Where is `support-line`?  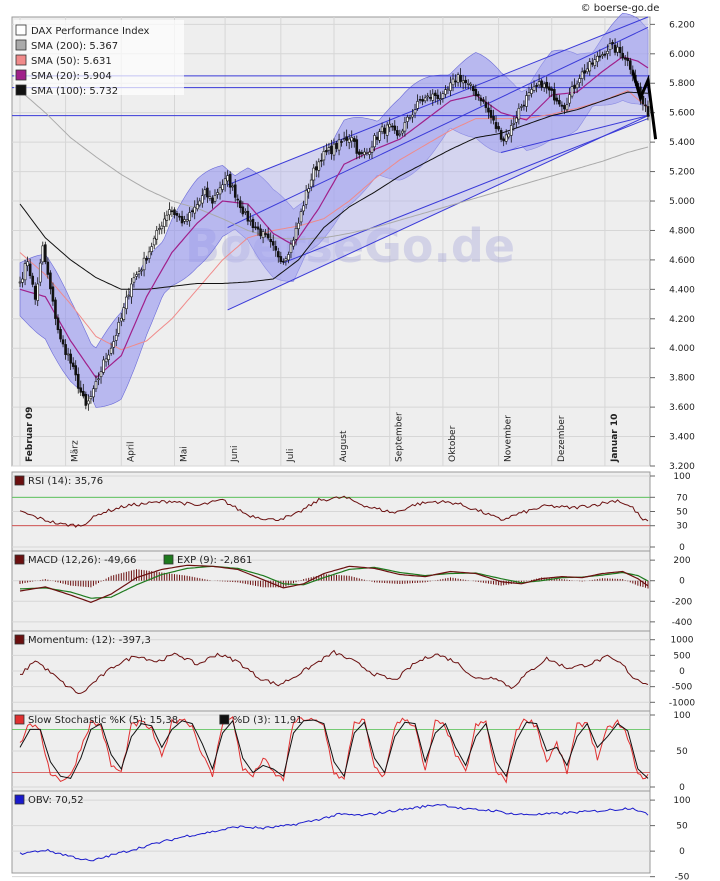 support-line is located at coordinates (466, 191).